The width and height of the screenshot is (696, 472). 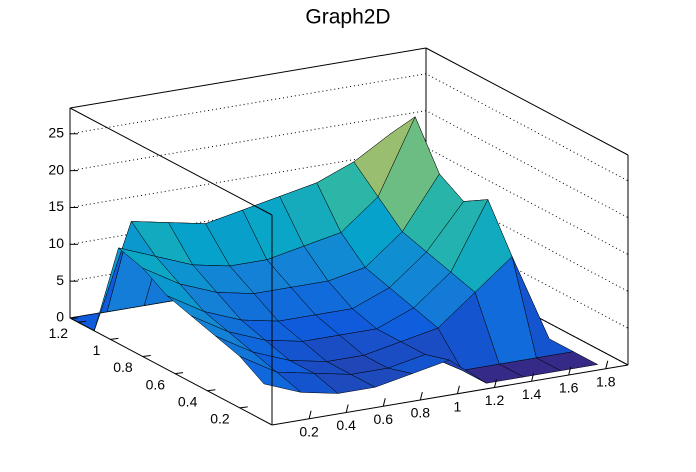 What do you see at coordinates (220, 419) in the screenshot?
I see `y-tick-label: 0.2` at bounding box center [220, 419].